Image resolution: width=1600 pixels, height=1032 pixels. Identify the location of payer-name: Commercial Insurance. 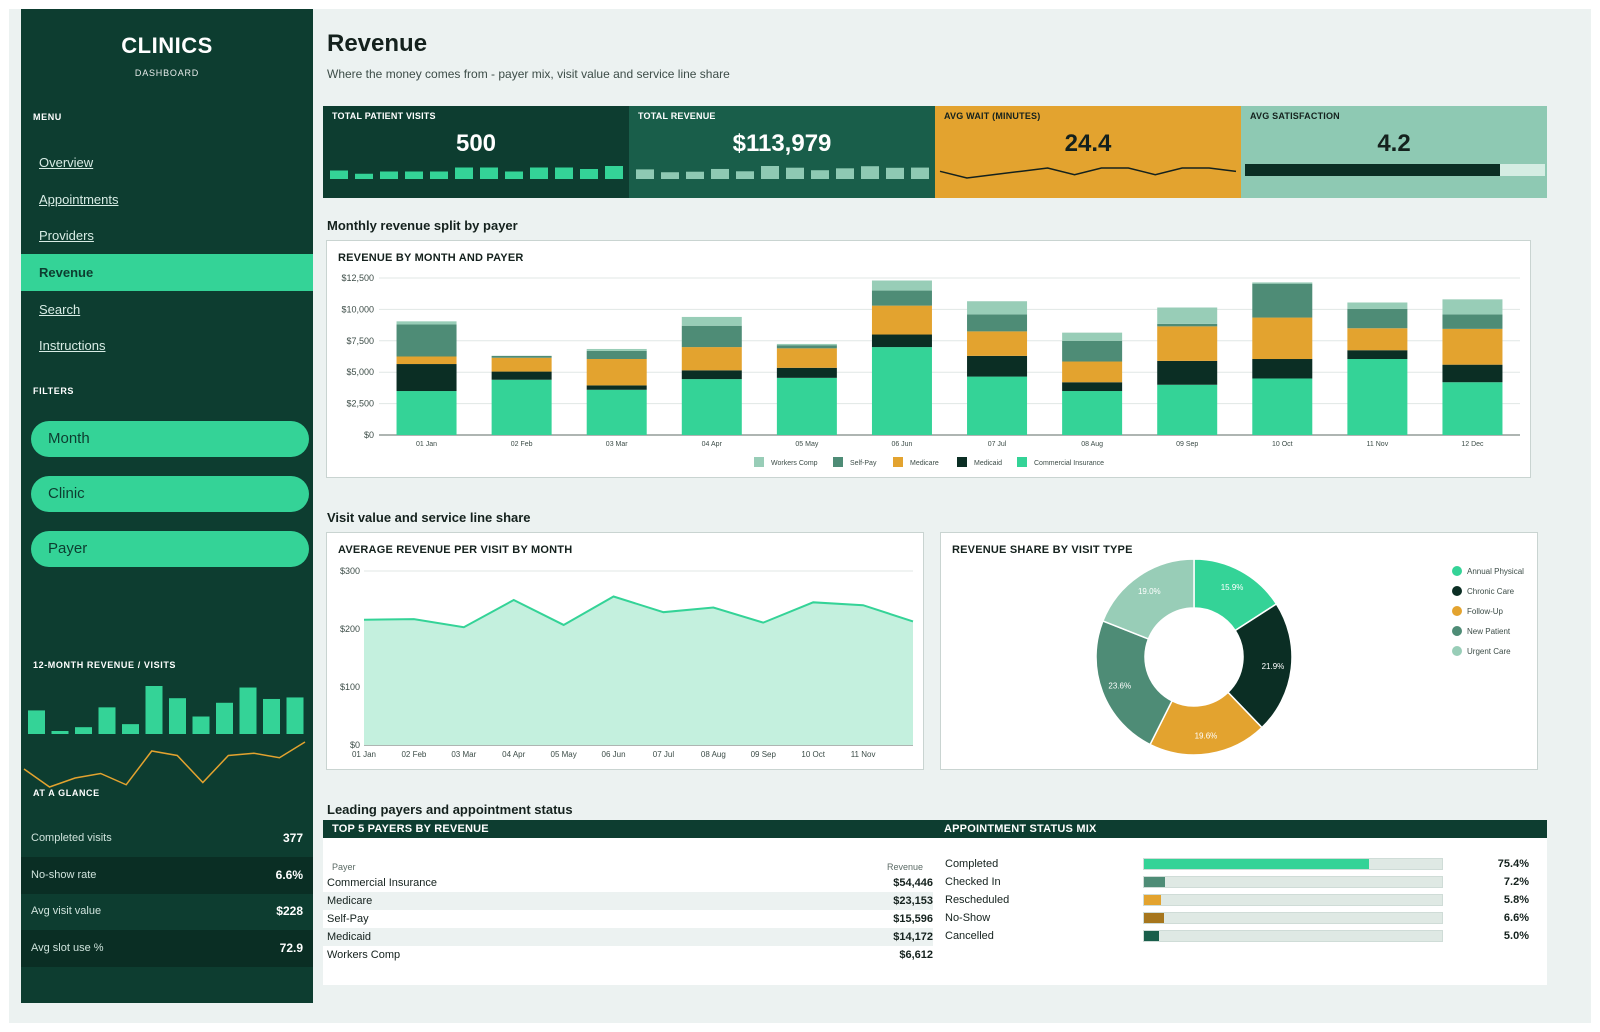
(382, 883).